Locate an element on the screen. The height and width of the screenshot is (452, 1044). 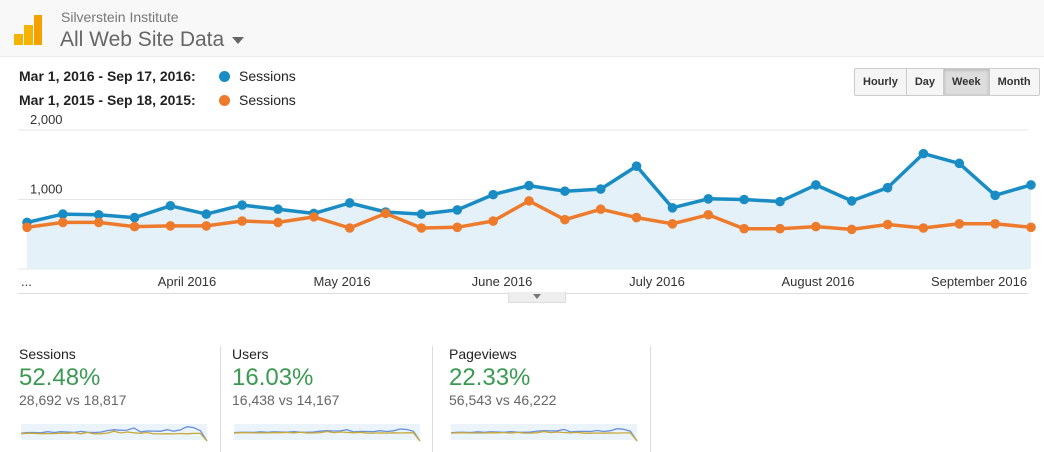
metric-users: Users 16.03% 16,438 vs 14,167 is located at coordinates (332, 399).